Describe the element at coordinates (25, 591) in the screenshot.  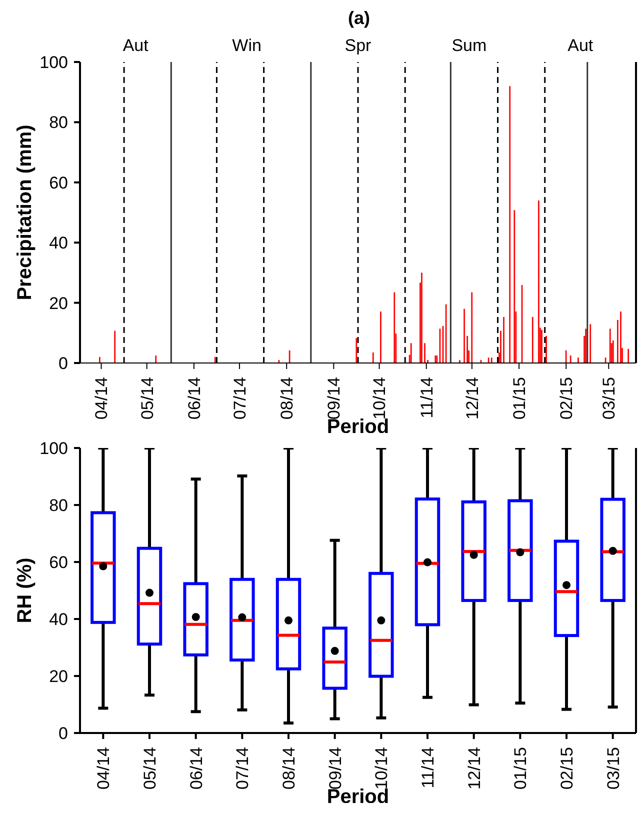
I see `y-axis-title: RH (%)` at that location.